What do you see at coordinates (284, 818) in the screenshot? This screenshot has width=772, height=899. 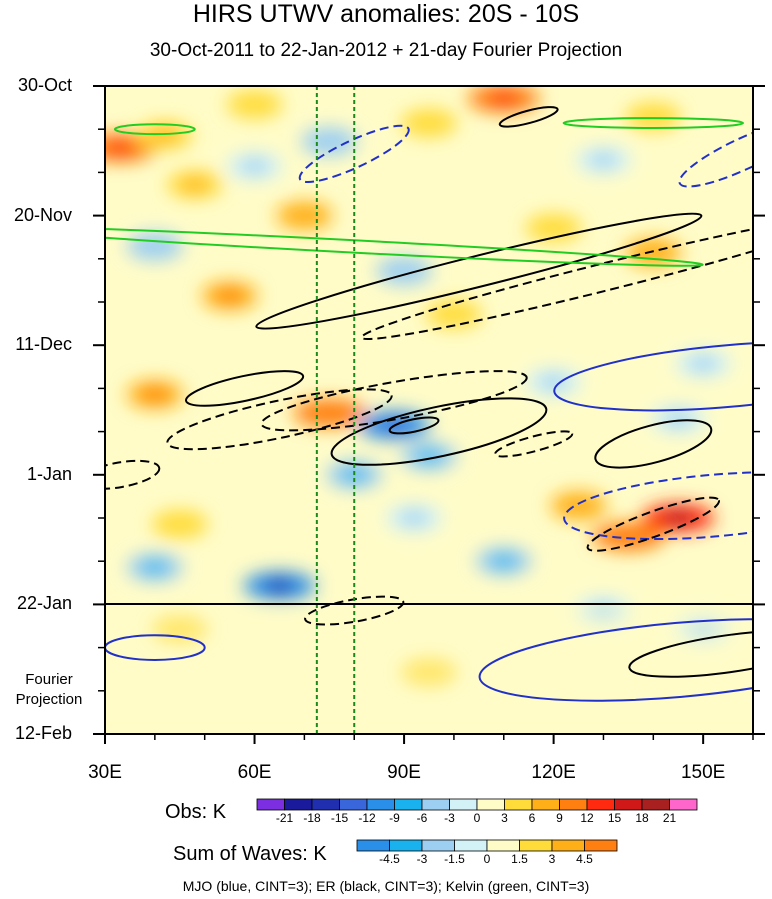 I see `colorbar-tick-label: -21` at bounding box center [284, 818].